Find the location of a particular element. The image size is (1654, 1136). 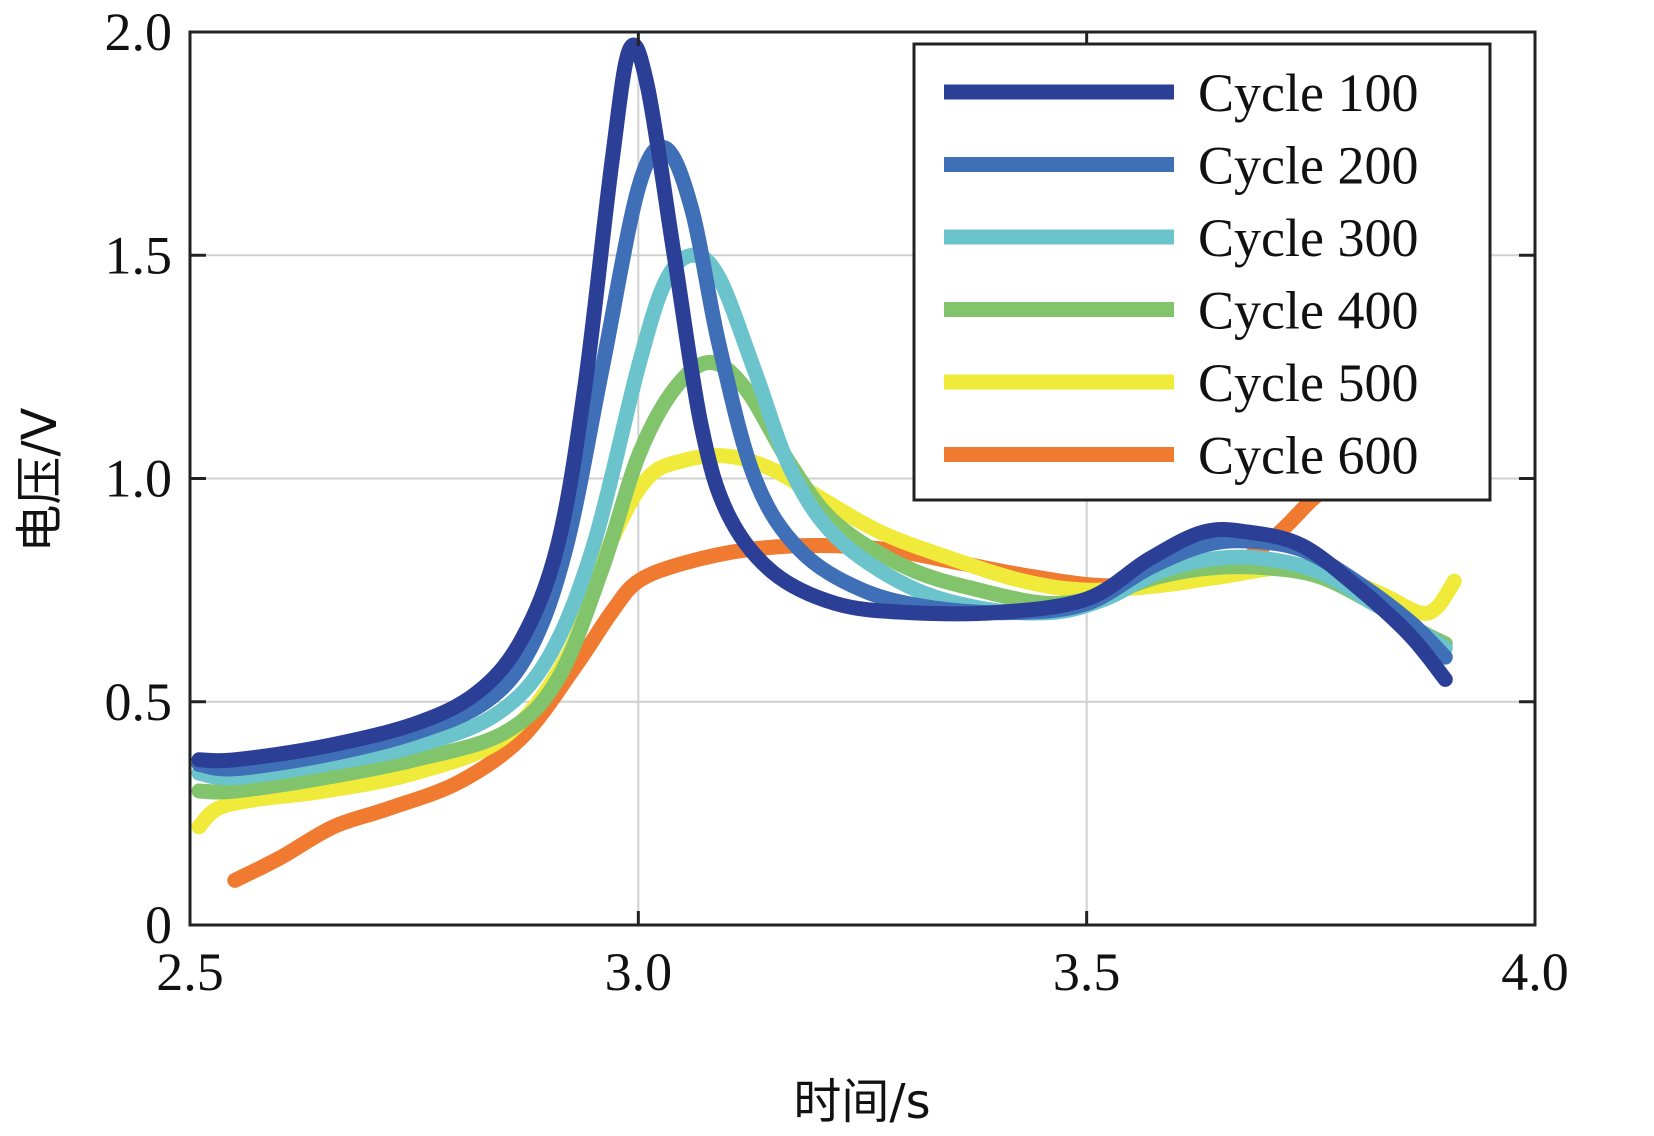

legend-label: Cycle 100 is located at coordinates (1308, 93).